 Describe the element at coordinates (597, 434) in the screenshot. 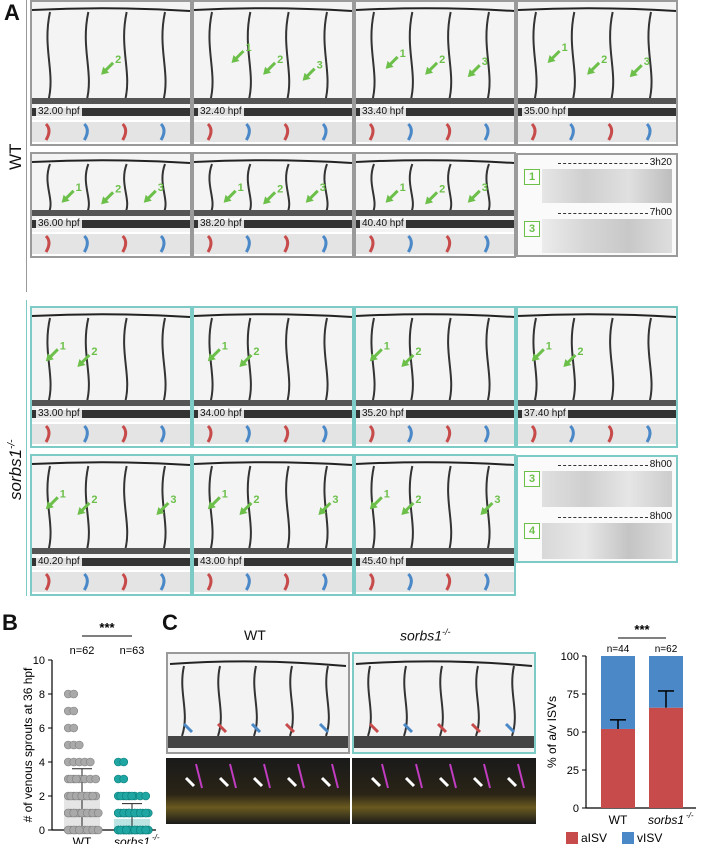

I see `ko-row1-tile-3-trace-bg` at that location.